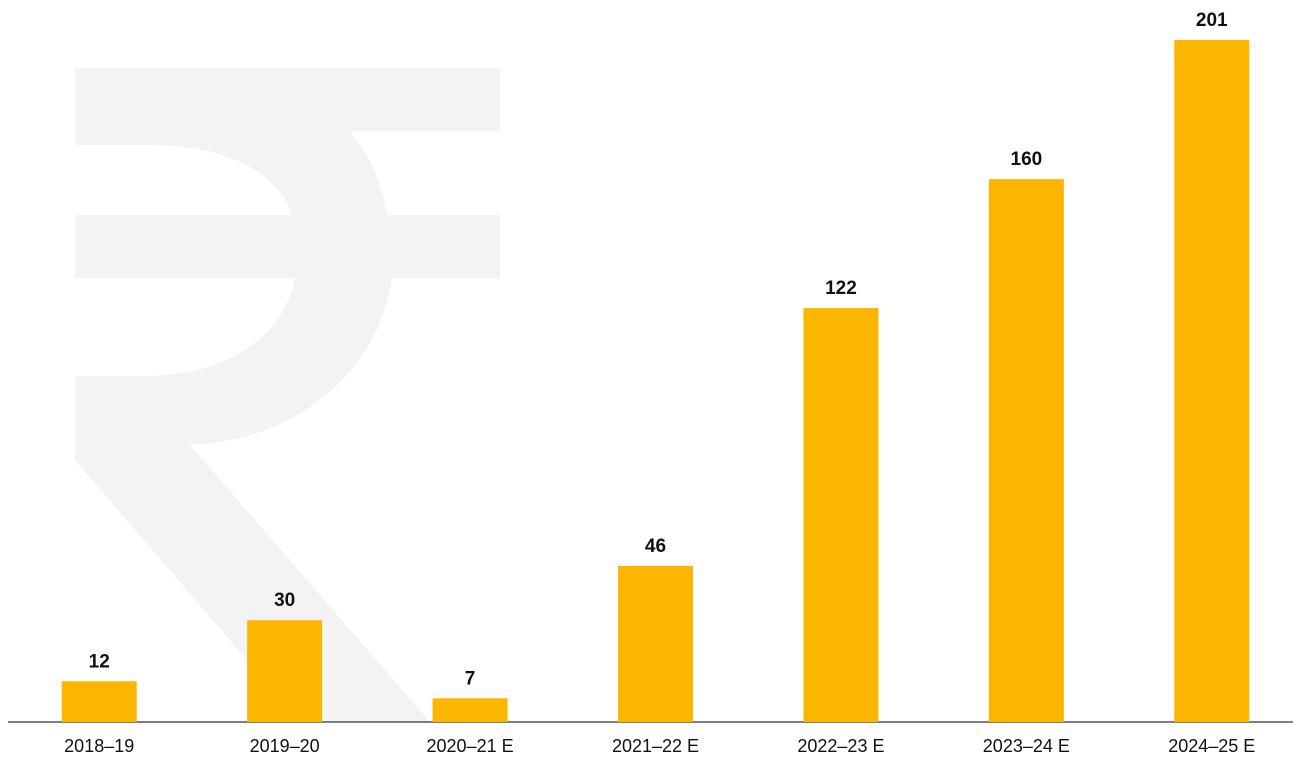 The height and width of the screenshot is (760, 1293). I want to click on x-tick-label: 2024–25 E, so click(1211, 746).